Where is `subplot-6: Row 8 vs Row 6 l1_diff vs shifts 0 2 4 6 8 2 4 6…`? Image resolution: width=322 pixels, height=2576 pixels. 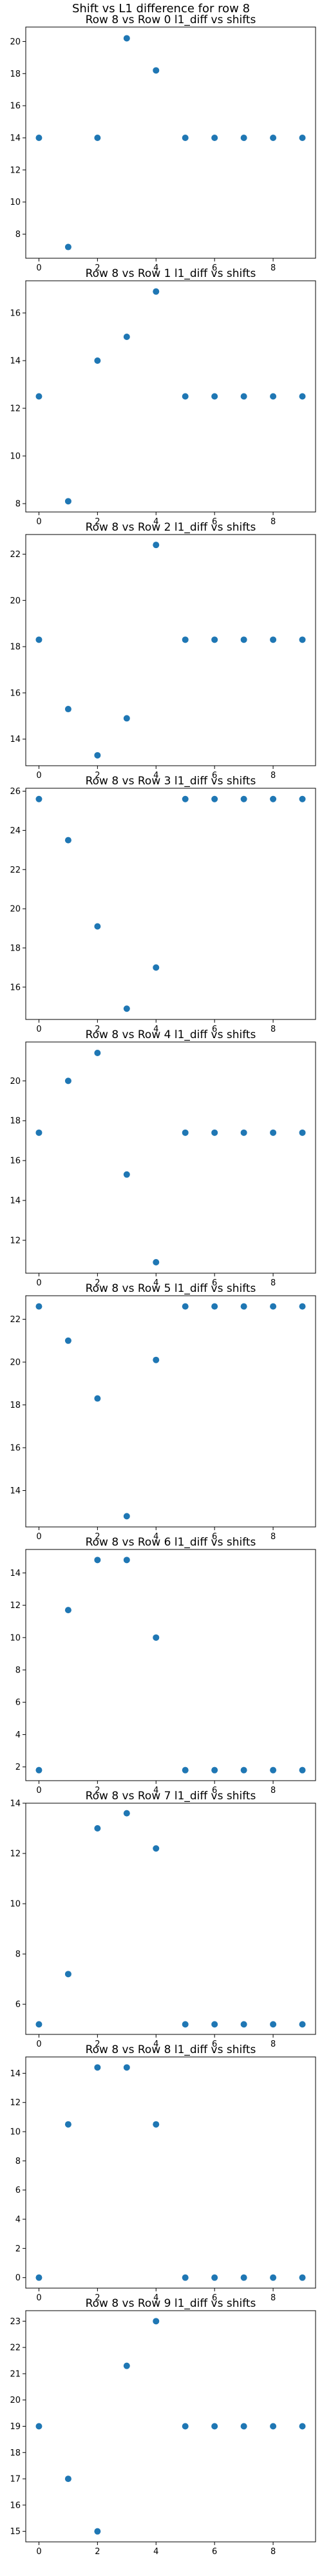 subplot-6: Row 8 vs Row 6 l1_diff vs shifts 0 2 4 6 8 2 4 6… is located at coordinates (163, 1665).